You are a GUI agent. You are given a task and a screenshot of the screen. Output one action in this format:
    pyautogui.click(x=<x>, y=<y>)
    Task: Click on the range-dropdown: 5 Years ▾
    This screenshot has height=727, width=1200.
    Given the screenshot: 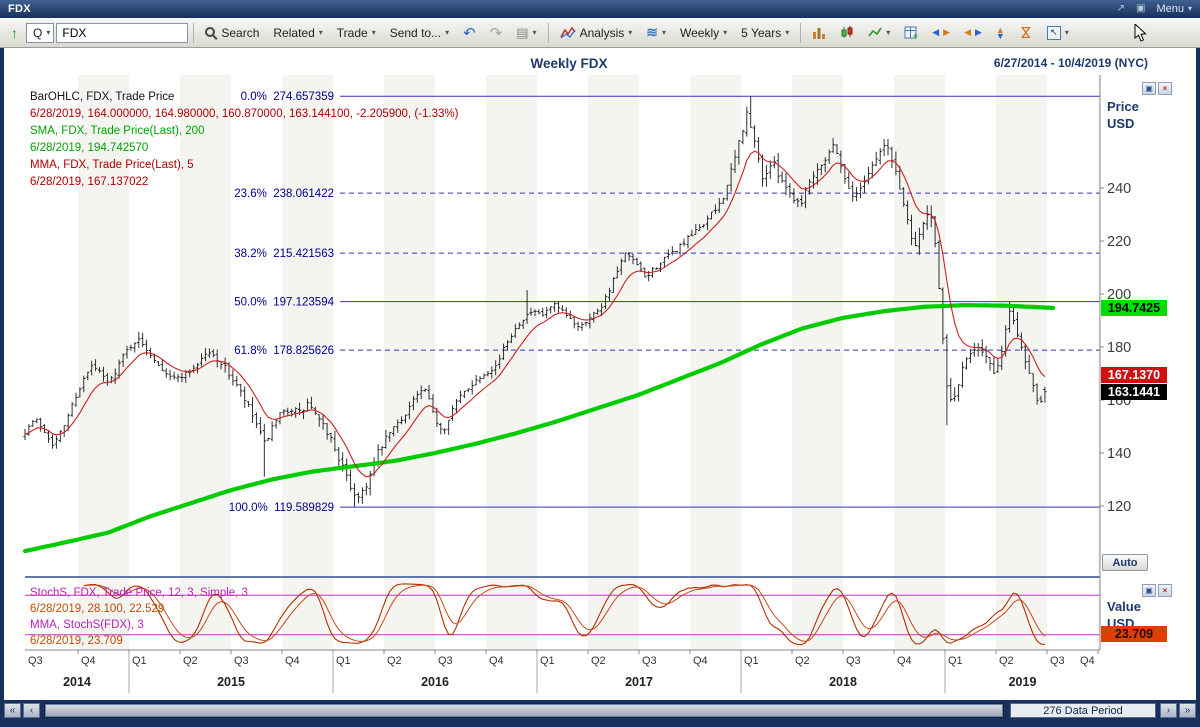 What is the action you would take?
    pyautogui.click(x=765, y=33)
    